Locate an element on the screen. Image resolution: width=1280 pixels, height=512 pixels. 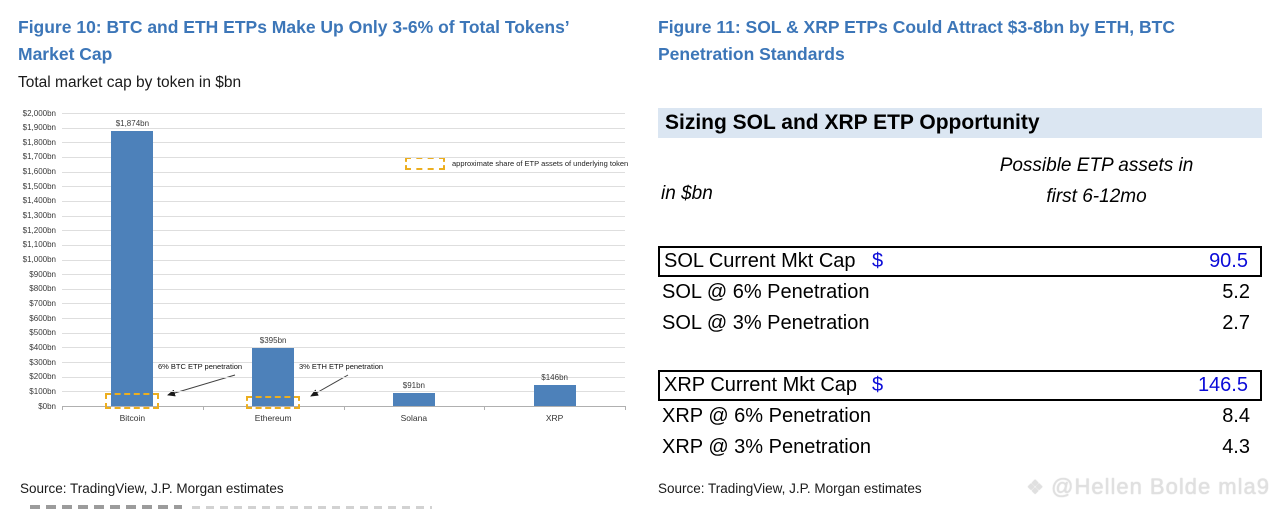
bar-value-label: $1,874bn is located at coordinates (132, 124).